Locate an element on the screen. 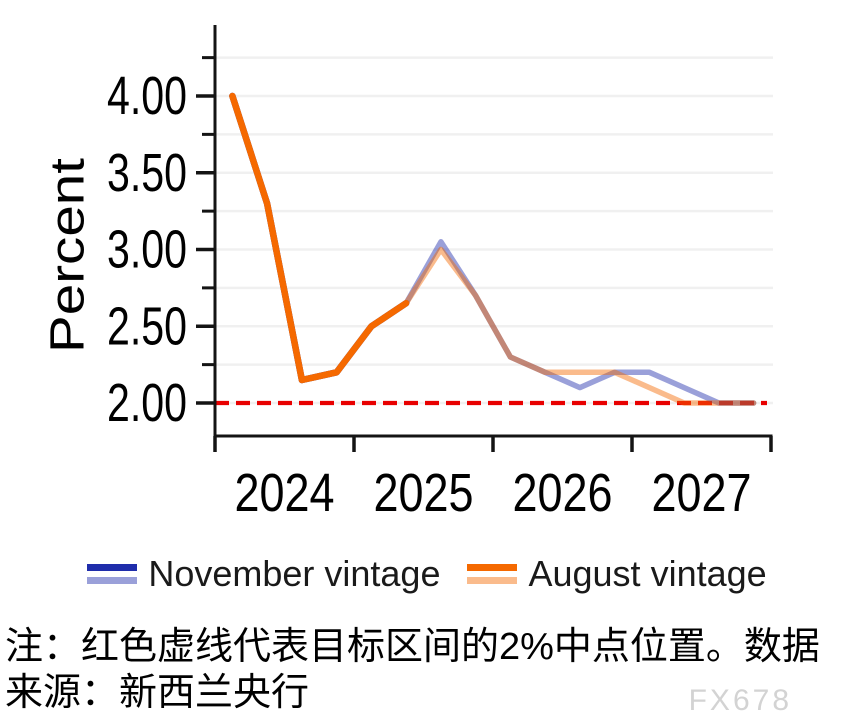 The width and height of the screenshot is (854, 728). y-tick-label: 2.50 is located at coordinates (147, 326).